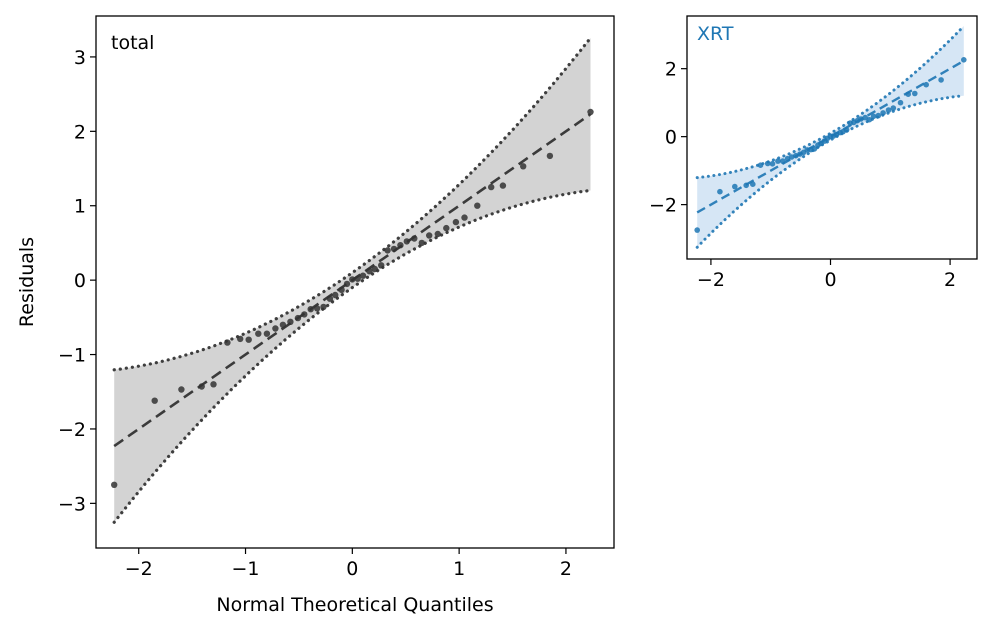 The height and width of the screenshot is (632, 996). I want to click on xrt-y-tick-label: 0, so click(671, 138).